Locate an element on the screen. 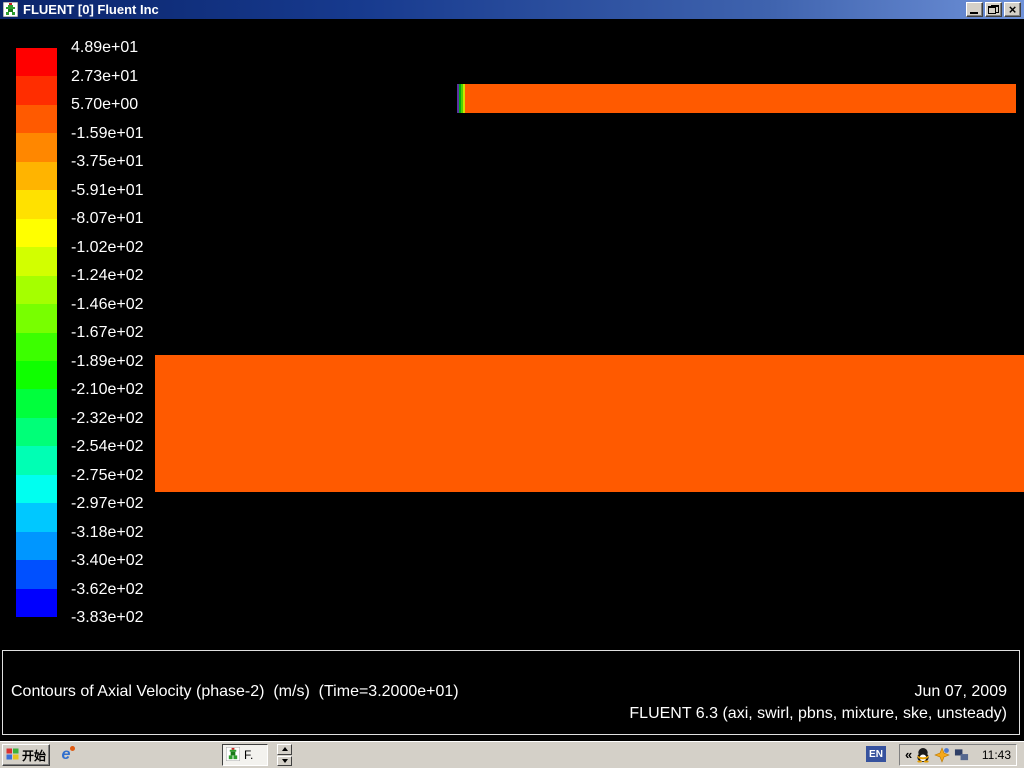 This screenshot has width=1024, height=768. restore-icon is located at coordinates (993, 9).